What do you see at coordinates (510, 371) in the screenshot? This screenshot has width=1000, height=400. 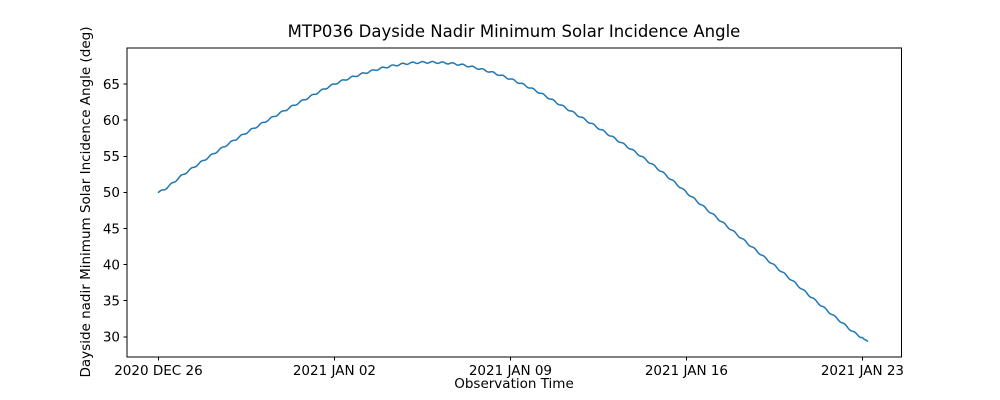 I see `x-tick-label: 2021 JAN 09` at bounding box center [510, 371].